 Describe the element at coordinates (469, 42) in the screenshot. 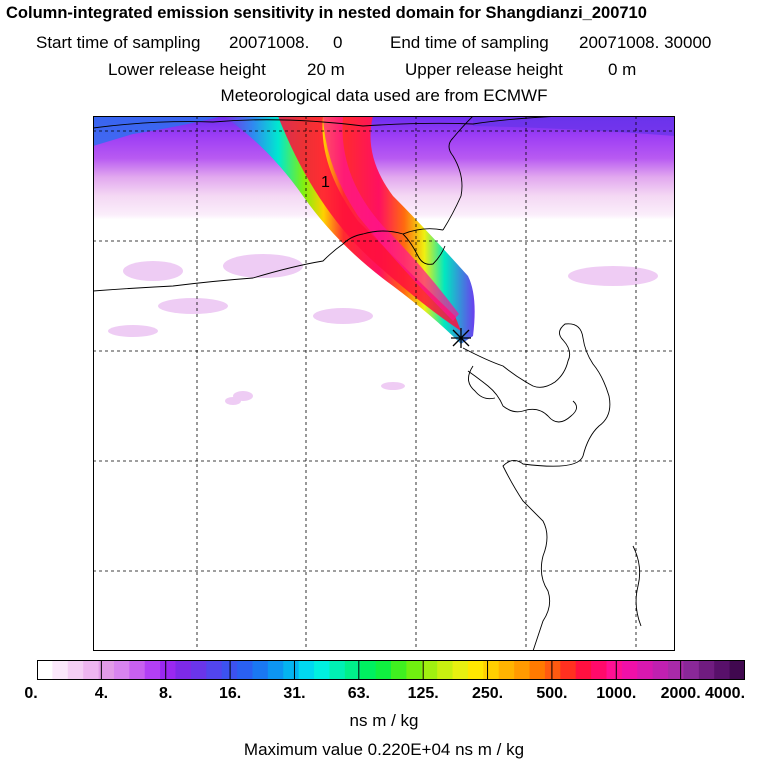

I see `end-time-label: End time of sampling` at that location.